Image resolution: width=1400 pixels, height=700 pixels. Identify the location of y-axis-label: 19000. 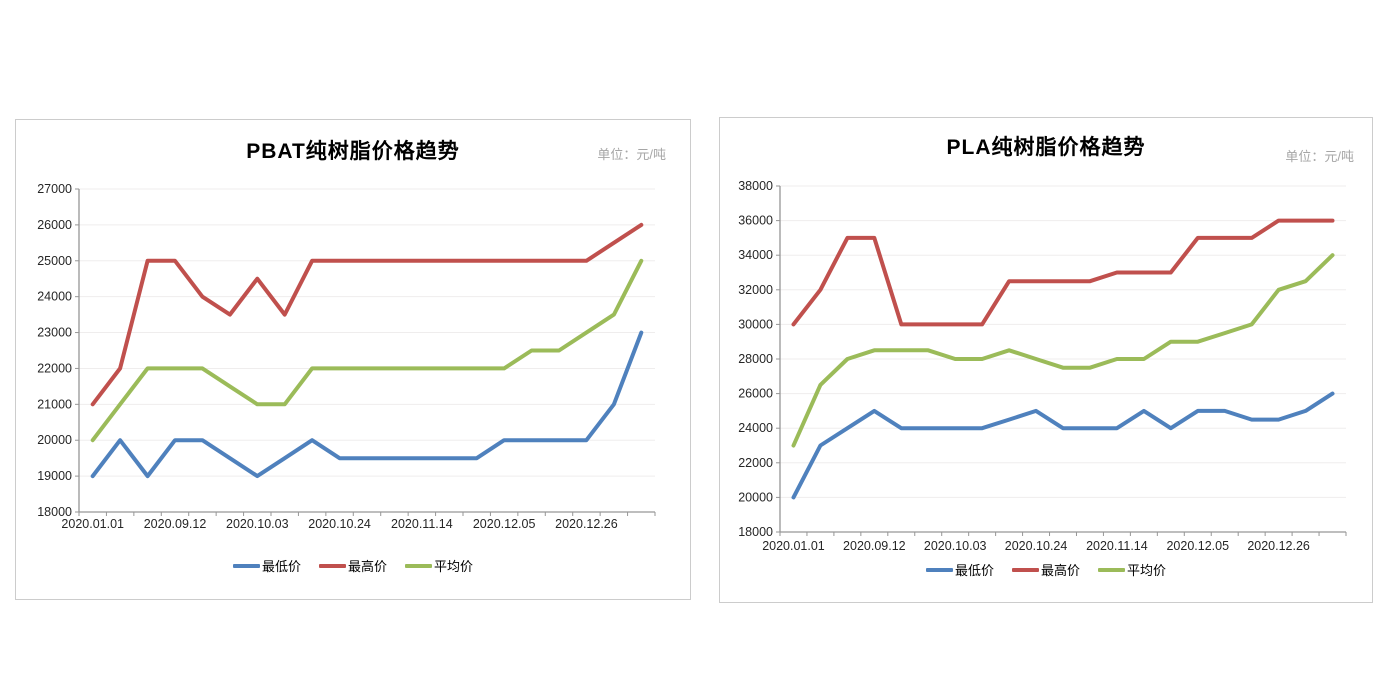
(54, 476).